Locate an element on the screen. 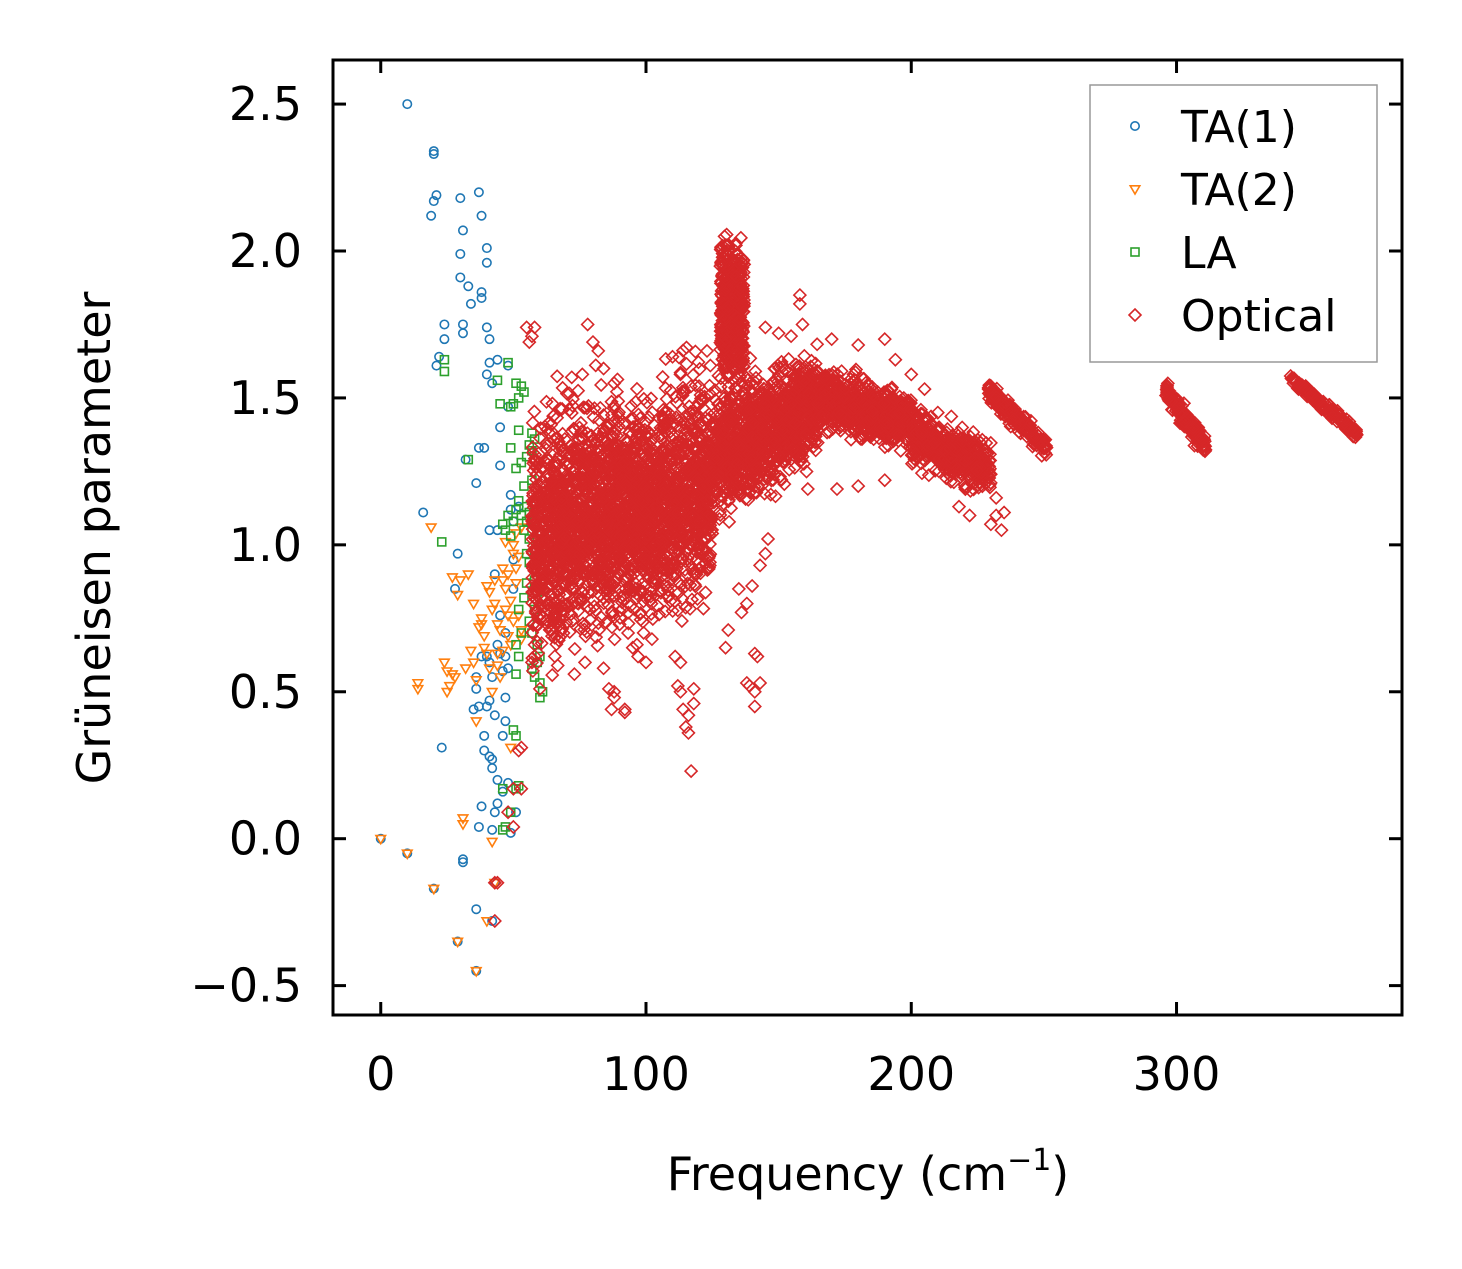  series-ta-2- is located at coordinates (451, 750).